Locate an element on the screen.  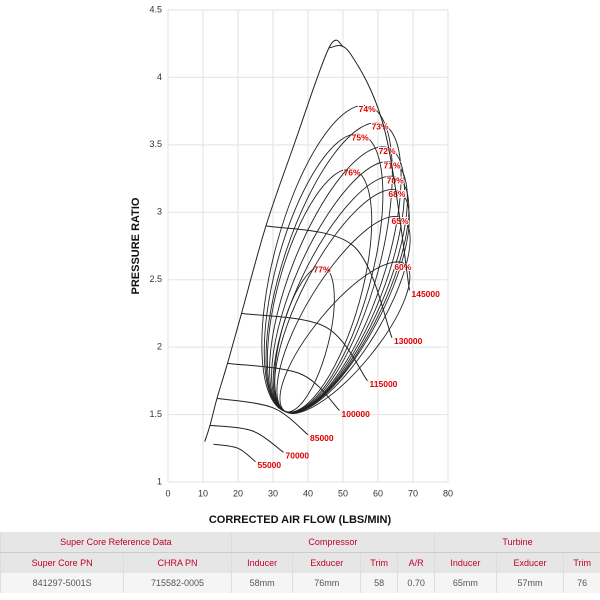
table-cell: 0.70 is located at coordinates (416, 583).